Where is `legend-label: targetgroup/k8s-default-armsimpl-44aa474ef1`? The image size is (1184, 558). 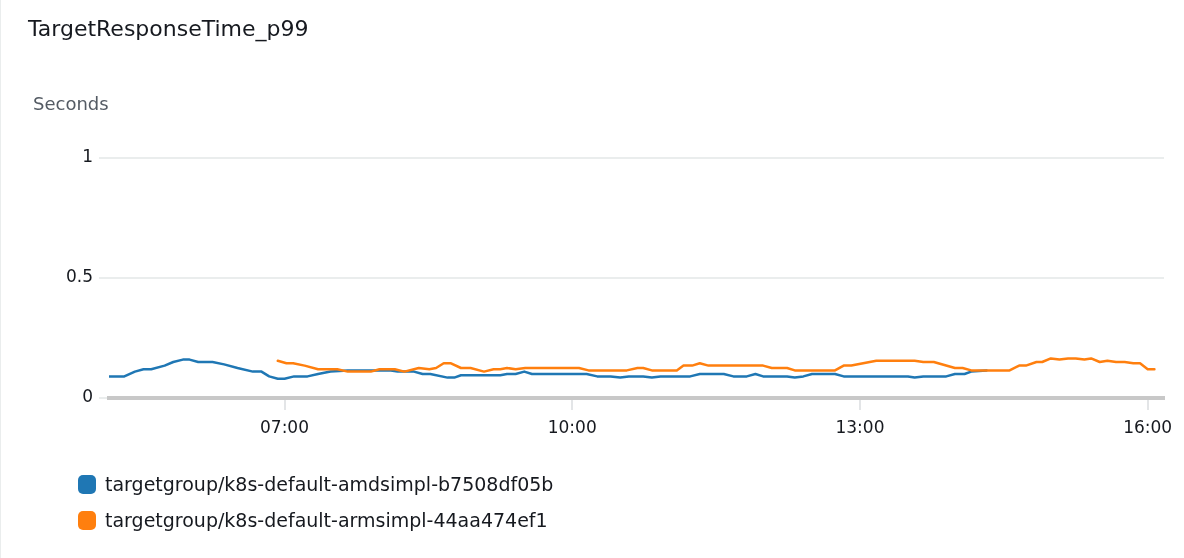
legend-label: targetgroup/k8s-default-armsimpl-44aa474ef1 is located at coordinates (326, 520).